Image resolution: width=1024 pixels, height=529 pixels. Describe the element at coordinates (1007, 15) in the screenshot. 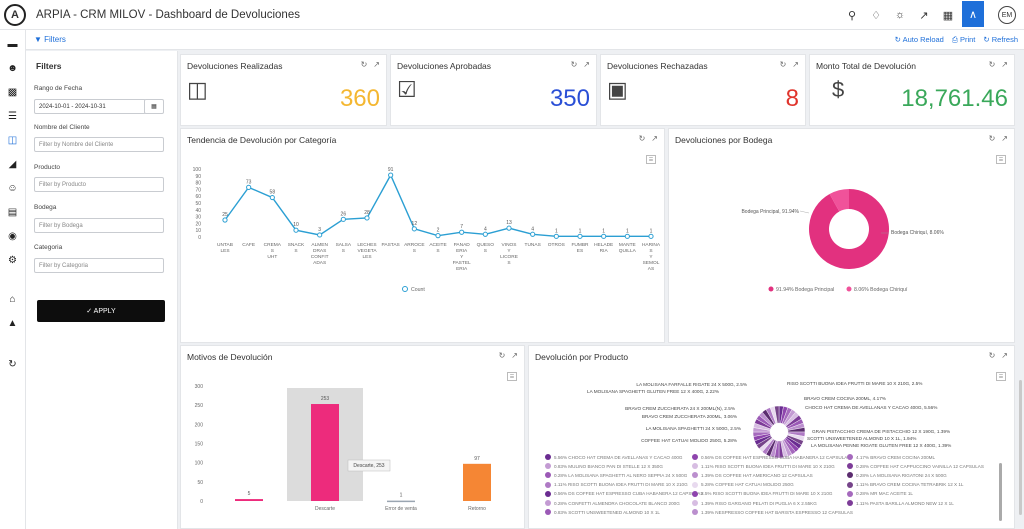

I see `avatar: EM` at that location.